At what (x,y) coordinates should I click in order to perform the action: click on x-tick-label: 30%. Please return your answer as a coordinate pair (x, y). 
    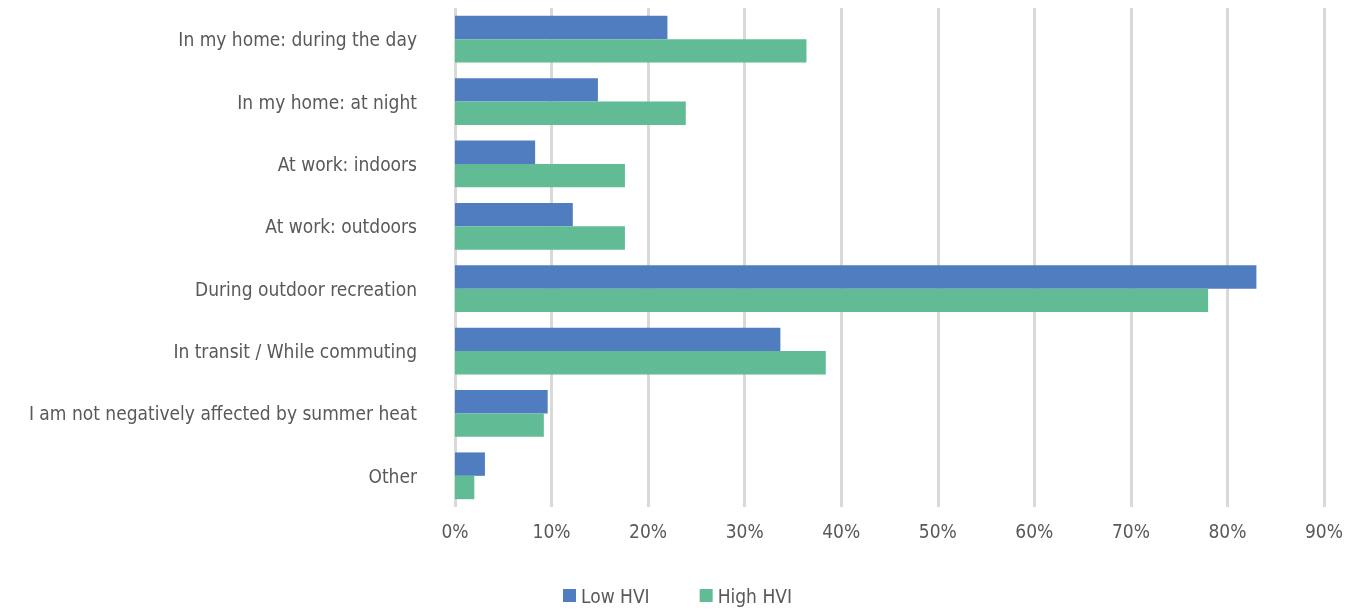
    Looking at the image, I should click on (744, 530).